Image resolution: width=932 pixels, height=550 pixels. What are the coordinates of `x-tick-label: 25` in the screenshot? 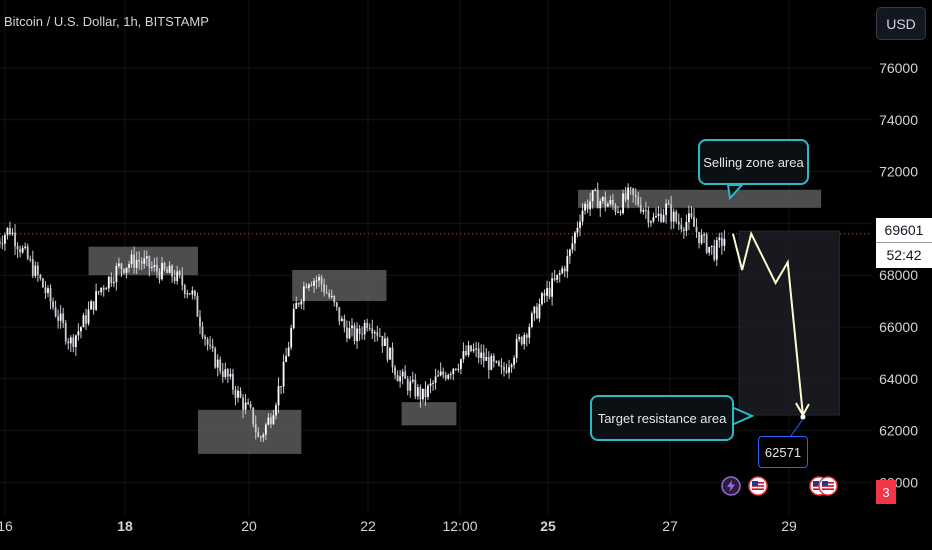 It's located at (548, 526).